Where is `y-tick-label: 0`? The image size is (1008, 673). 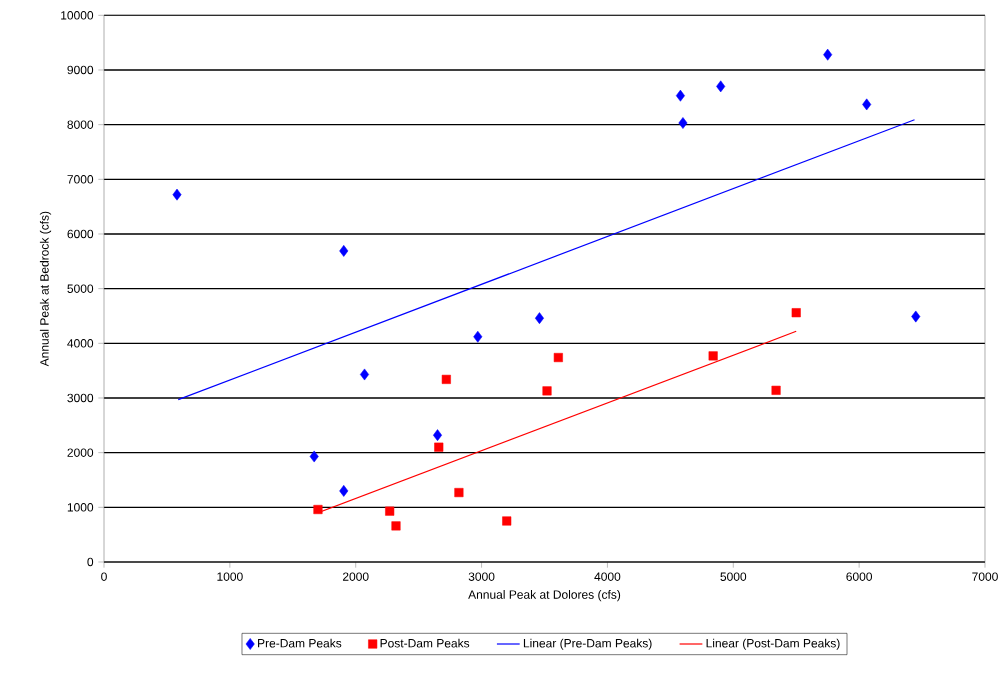
y-tick-label: 0 is located at coordinates (90, 562).